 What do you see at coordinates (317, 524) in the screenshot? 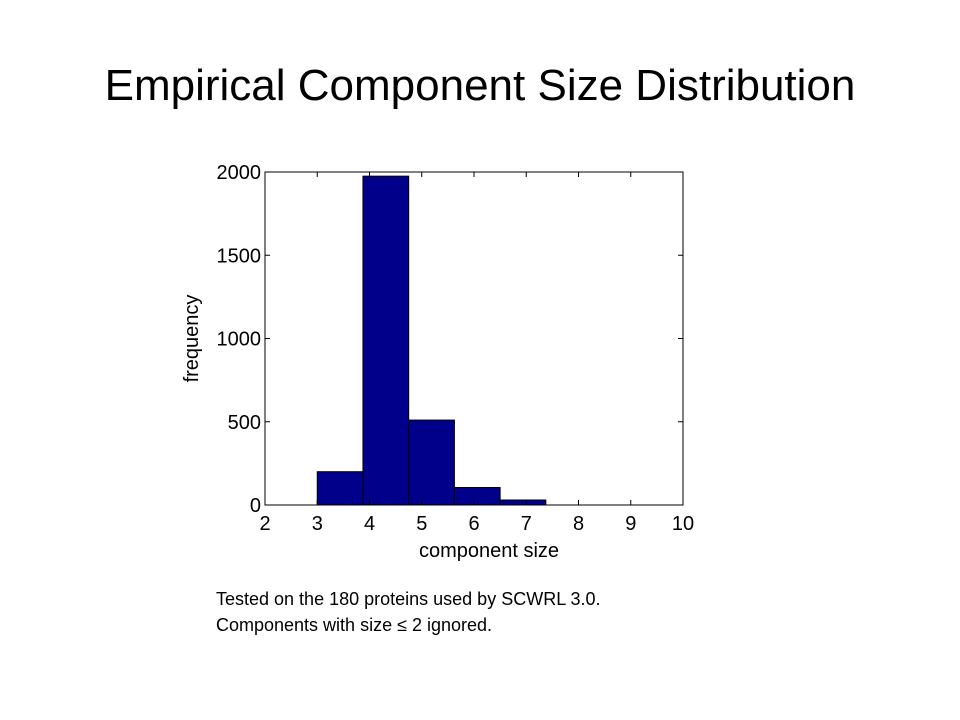
I see `x-tick-label: 3` at bounding box center [317, 524].